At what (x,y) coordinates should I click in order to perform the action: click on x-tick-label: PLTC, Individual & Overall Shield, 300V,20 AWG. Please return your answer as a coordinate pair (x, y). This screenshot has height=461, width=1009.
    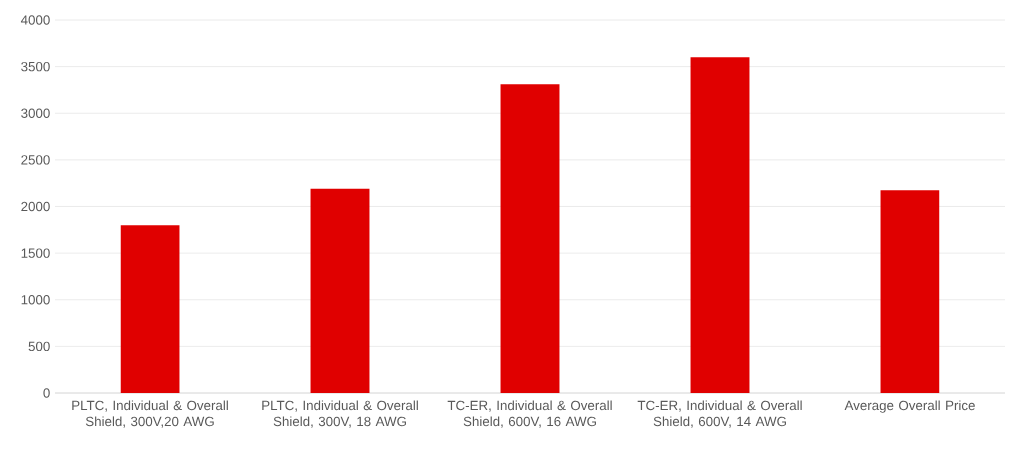
    Looking at the image, I should click on (150, 414).